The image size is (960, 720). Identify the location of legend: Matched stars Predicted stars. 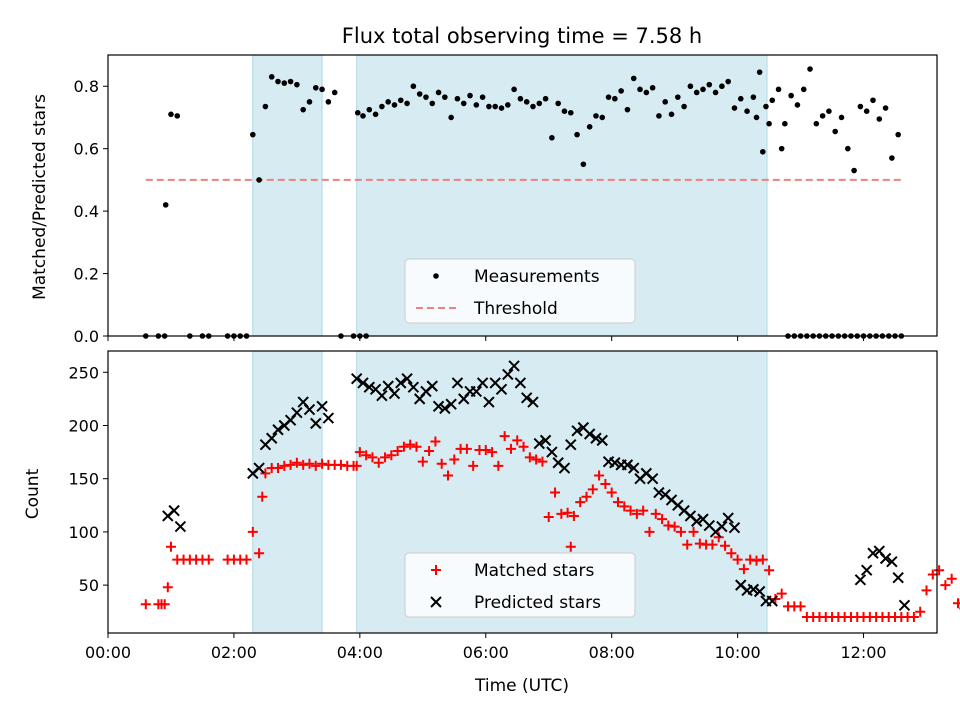
(520, 585).